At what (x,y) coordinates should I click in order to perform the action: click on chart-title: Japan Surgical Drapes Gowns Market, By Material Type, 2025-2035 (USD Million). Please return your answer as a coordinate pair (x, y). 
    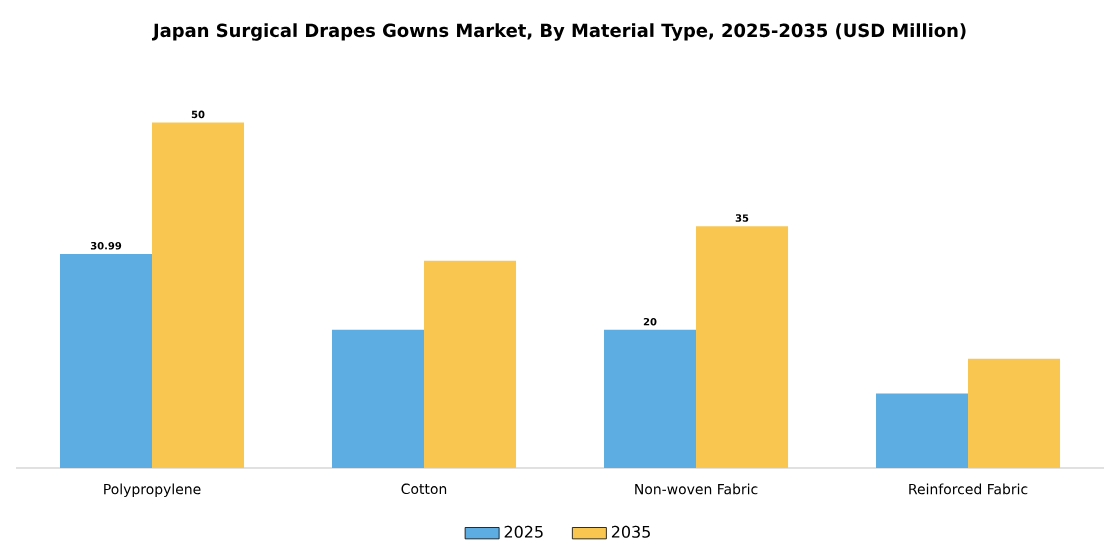
    Looking at the image, I should click on (558, 32).